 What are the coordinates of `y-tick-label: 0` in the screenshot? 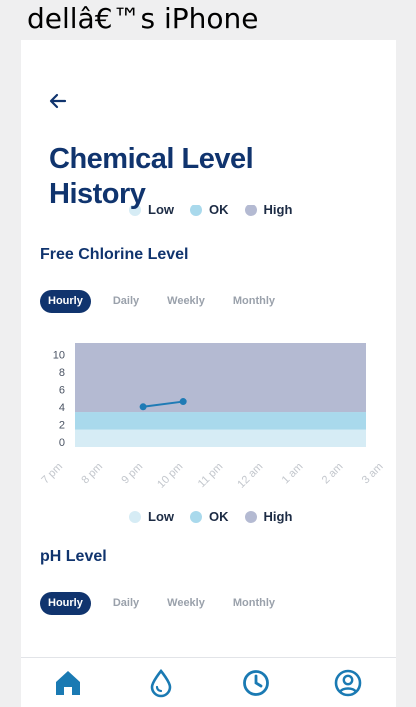 It's located at (62, 443).